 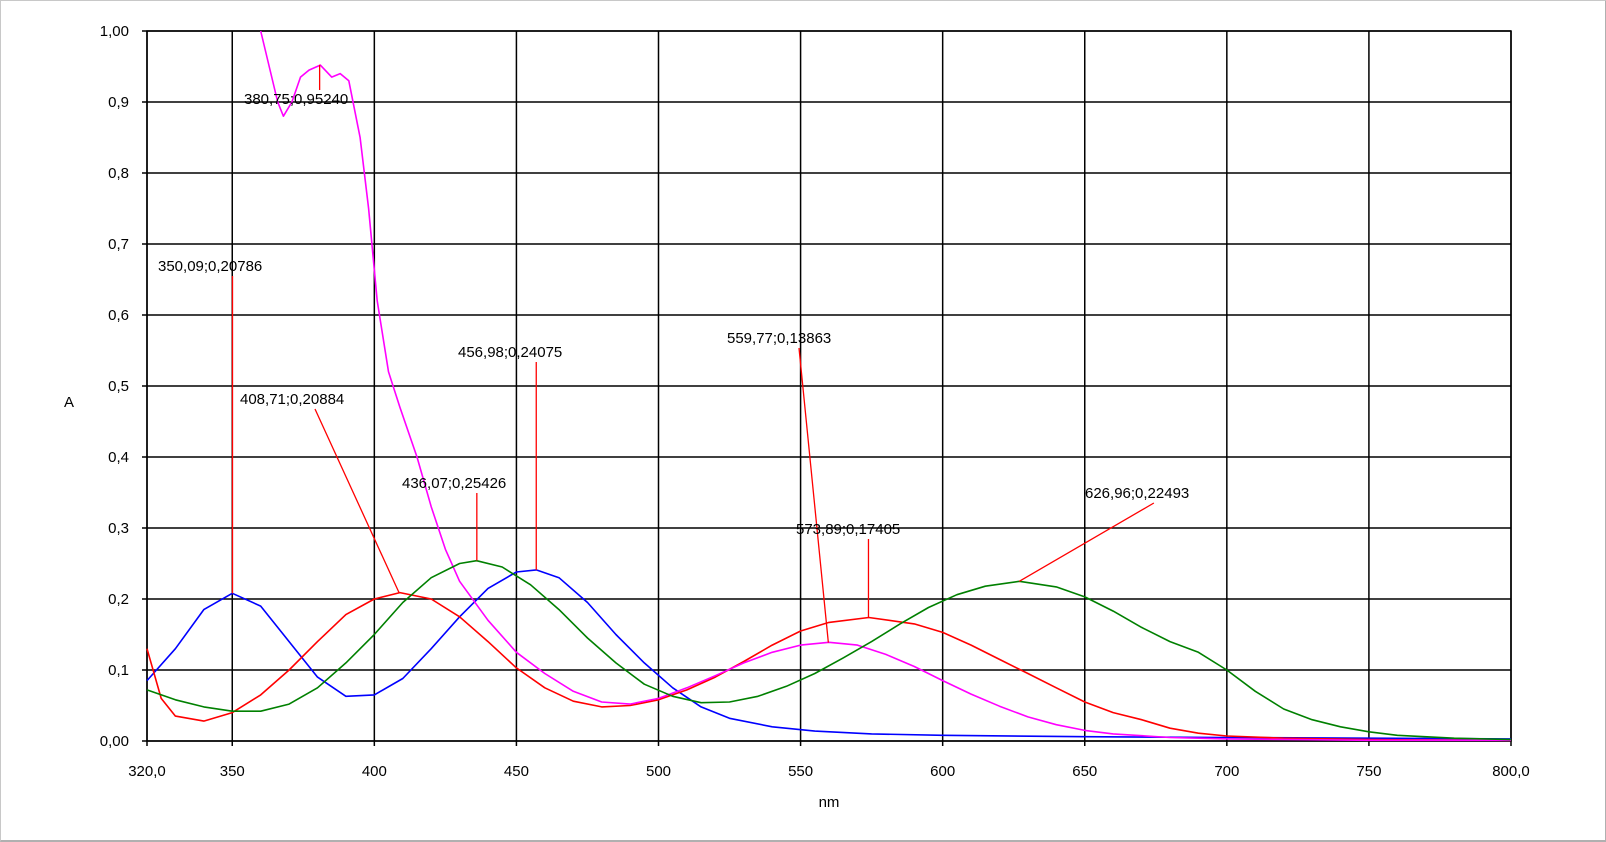 What do you see at coordinates (114, 741) in the screenshot?
I see `y-tick-label: 0,00` at bounding box center [114, 741].